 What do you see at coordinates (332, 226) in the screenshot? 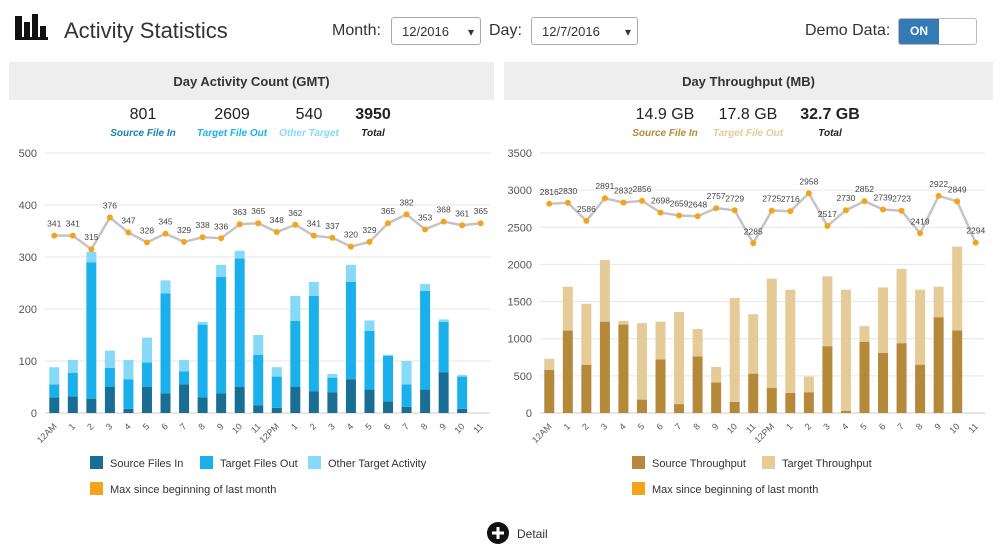
I see `max-value-label: 337` at bounding box center [332, 226].